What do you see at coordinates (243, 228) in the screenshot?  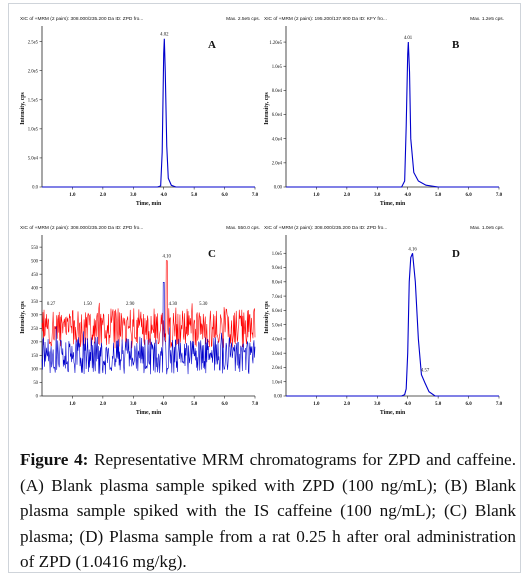 I see `chart-max-label: Max. 550.0 cps.` at bounding box center [243, 228].